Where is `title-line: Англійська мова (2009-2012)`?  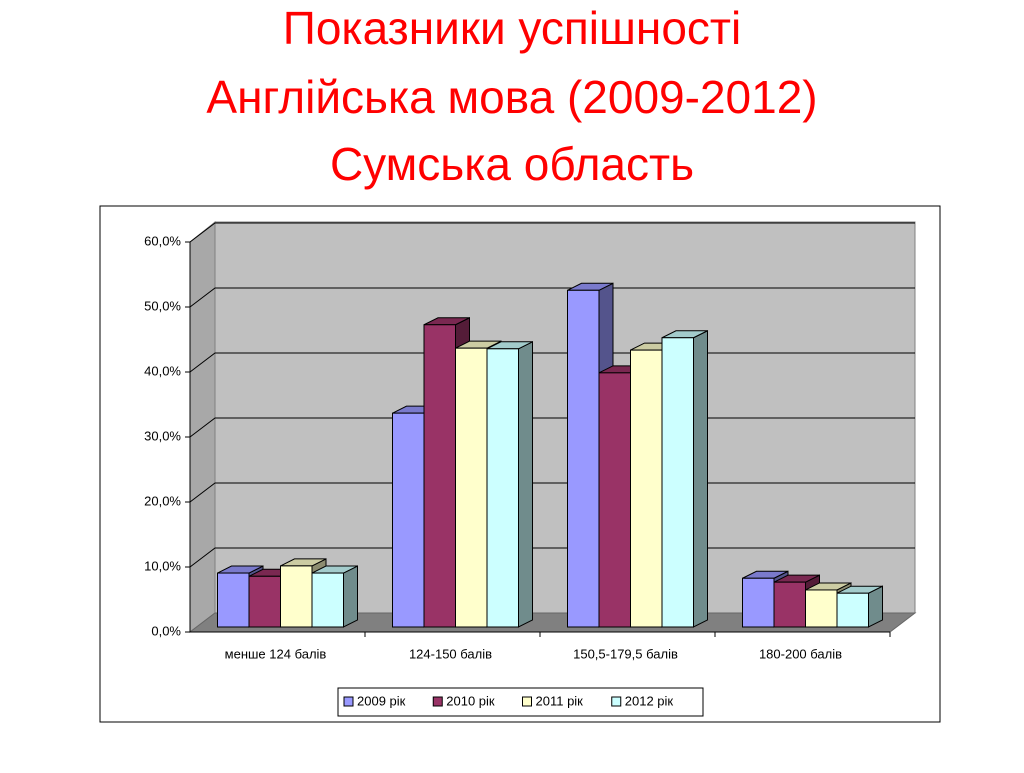
title-line: Англійська мова (2009-2012) is located at coordinates (511, 97).